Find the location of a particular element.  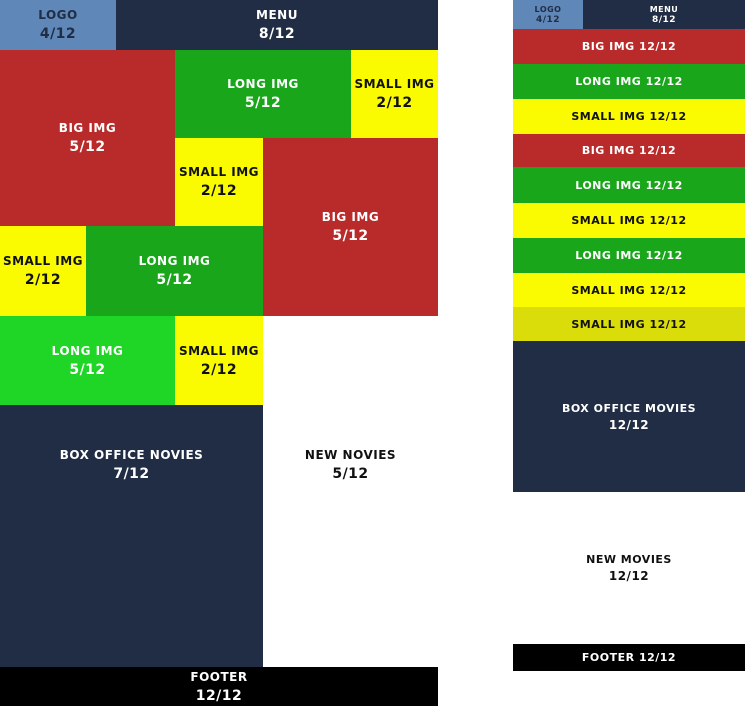

new-movies-cols: 5/12 is located at coordinates (350, 474).